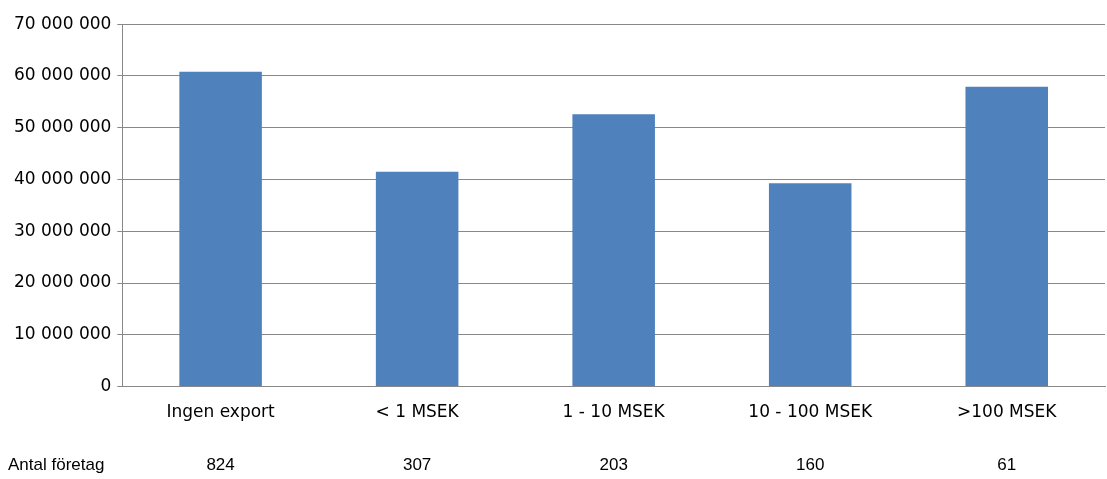 This screenshot has height=479, width=1107. I want to click on x-tick-label: < 1 MSEK, so click(417, 411).